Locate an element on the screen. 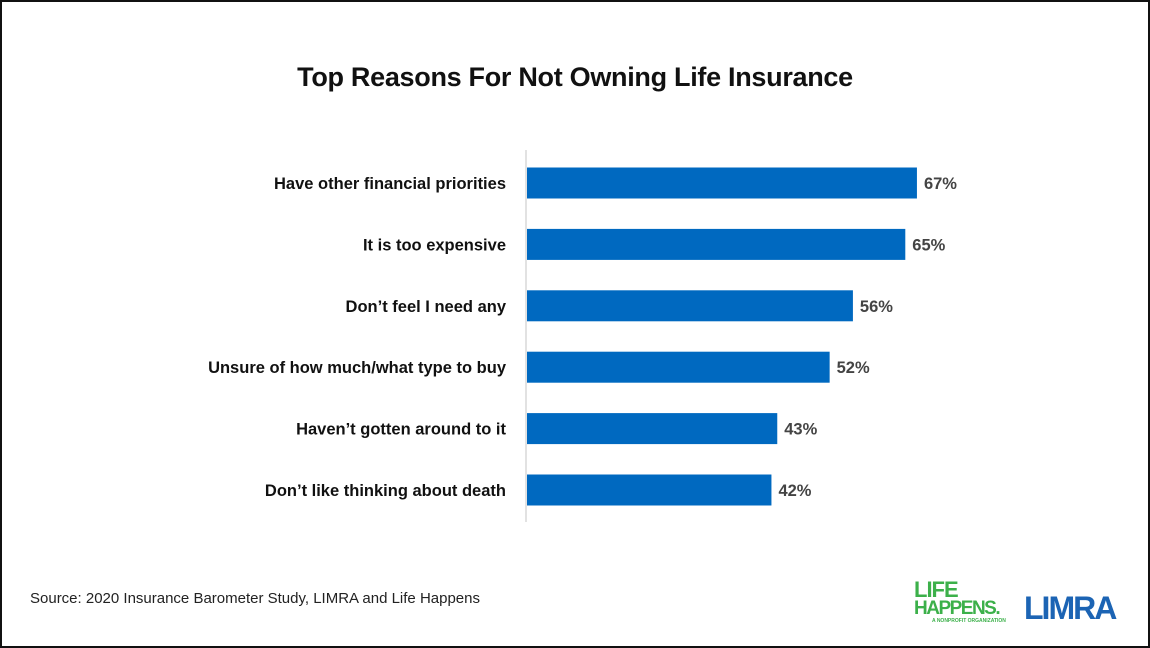  category-label: Unsure of how much/what type to buy is located at coordinates (357, 368).